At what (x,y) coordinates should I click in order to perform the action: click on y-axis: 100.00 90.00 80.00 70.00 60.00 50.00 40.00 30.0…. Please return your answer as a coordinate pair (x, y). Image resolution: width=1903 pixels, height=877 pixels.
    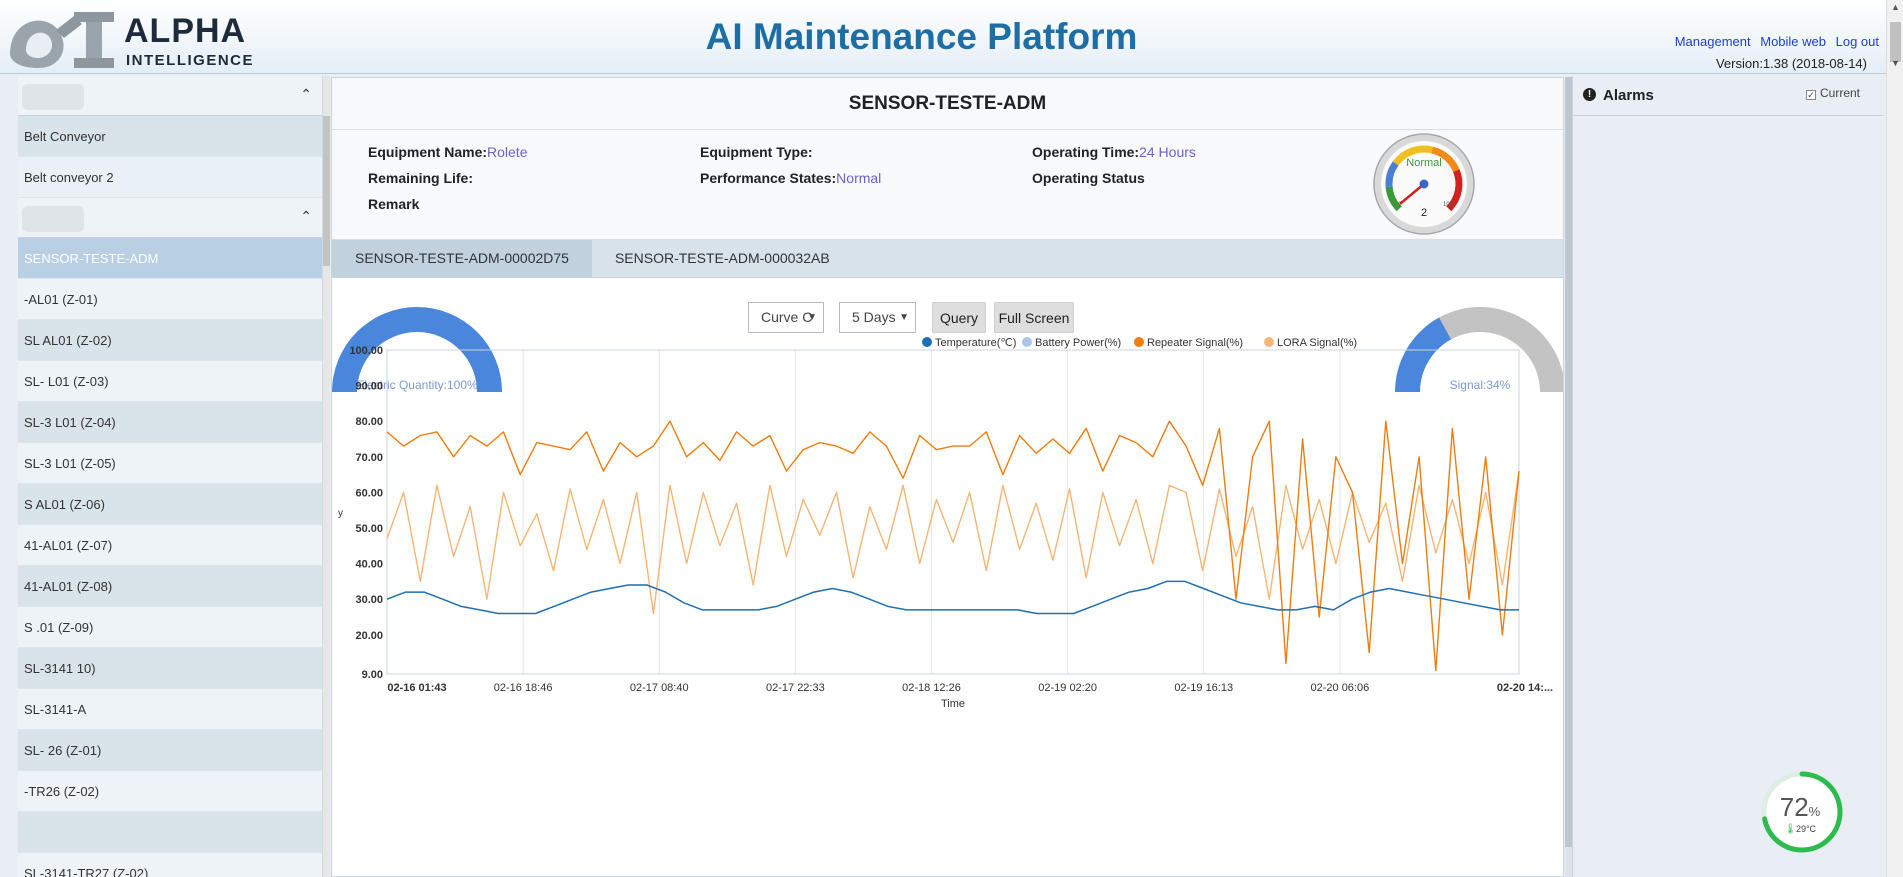
    Looking at the image, I should click on (360, 513).